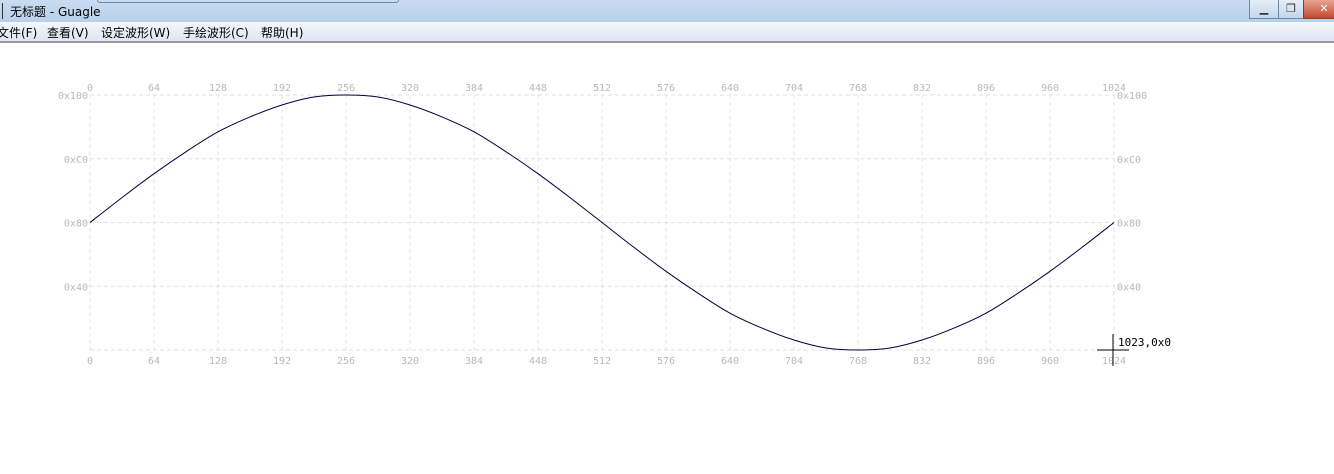  What do you see at coordinates (666, 88) in the screenshot?
I see `x-tick-label-top: 576` at bounding box center [666, 88].